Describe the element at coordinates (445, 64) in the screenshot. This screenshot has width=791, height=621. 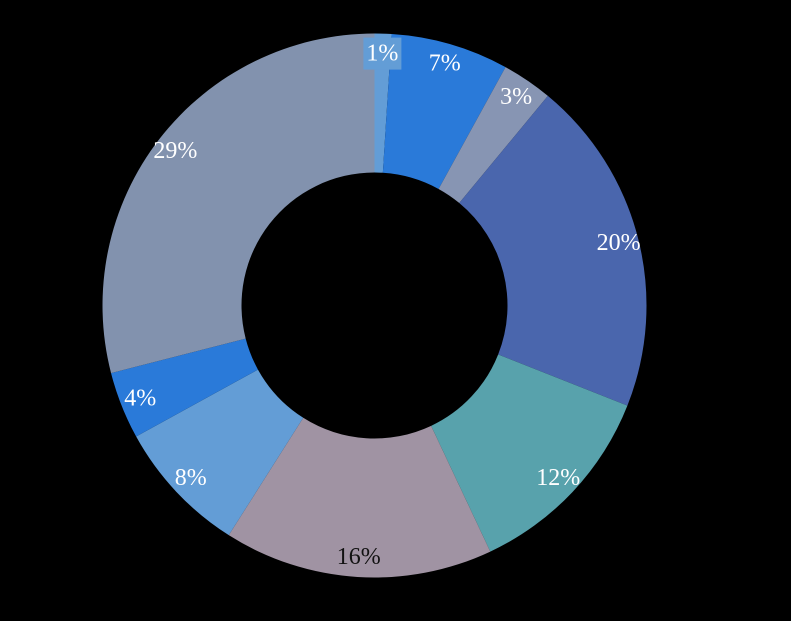
I see `slice-label-7pct: 7%` at that location.